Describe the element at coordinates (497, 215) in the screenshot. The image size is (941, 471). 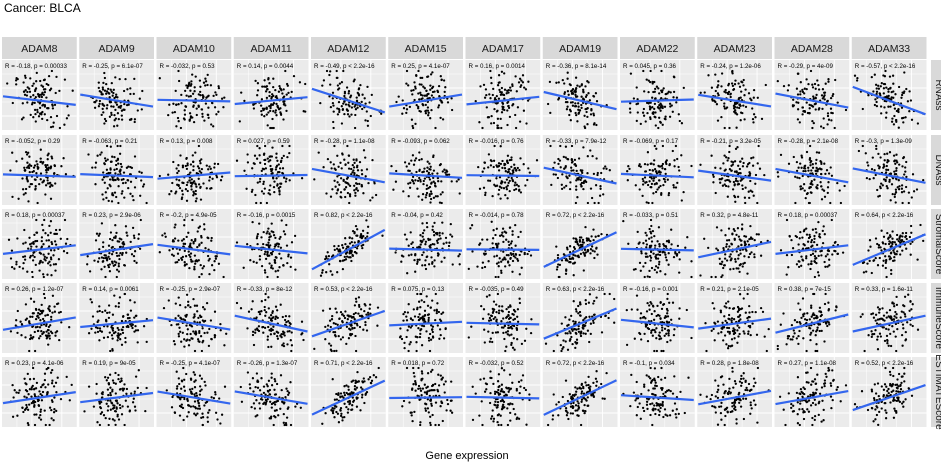
I see `correlation-label: R = -0.014, p = 0.78` at that location.